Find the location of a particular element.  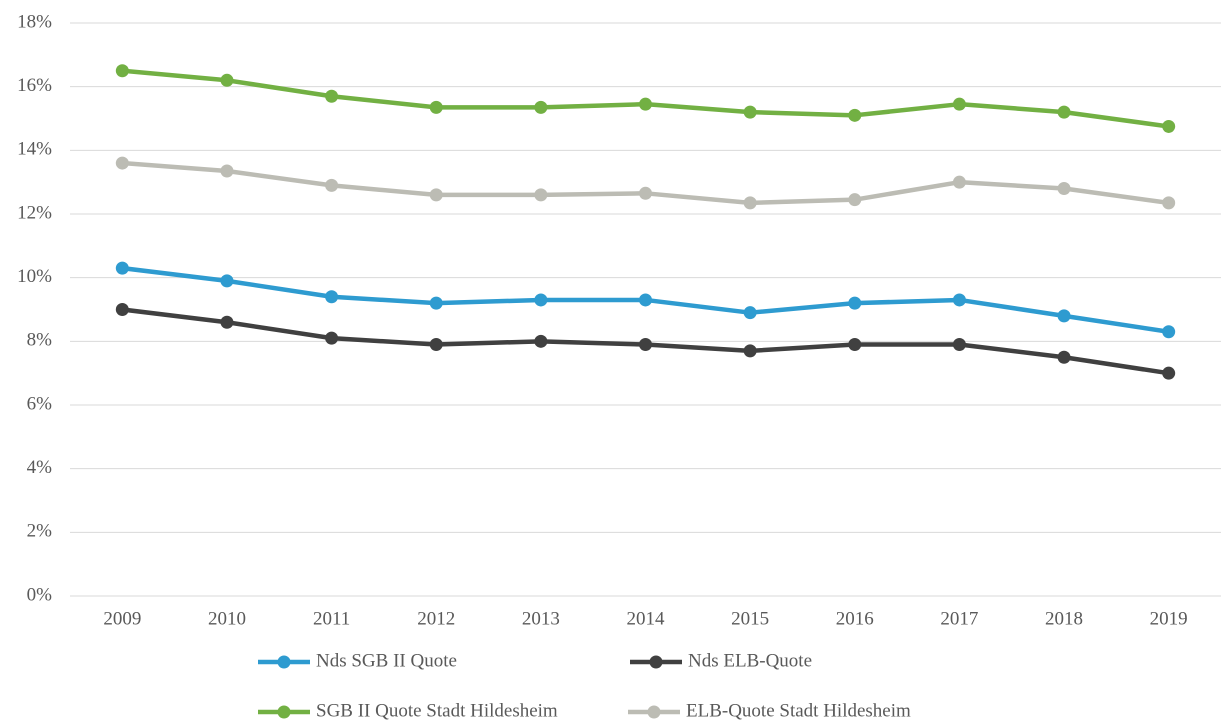

x-tick-label: 2019 is located at coordinates (1169, 618).